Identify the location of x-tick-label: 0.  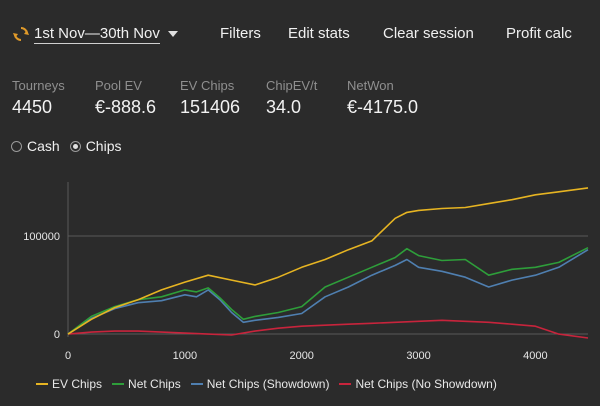
(68, 356).